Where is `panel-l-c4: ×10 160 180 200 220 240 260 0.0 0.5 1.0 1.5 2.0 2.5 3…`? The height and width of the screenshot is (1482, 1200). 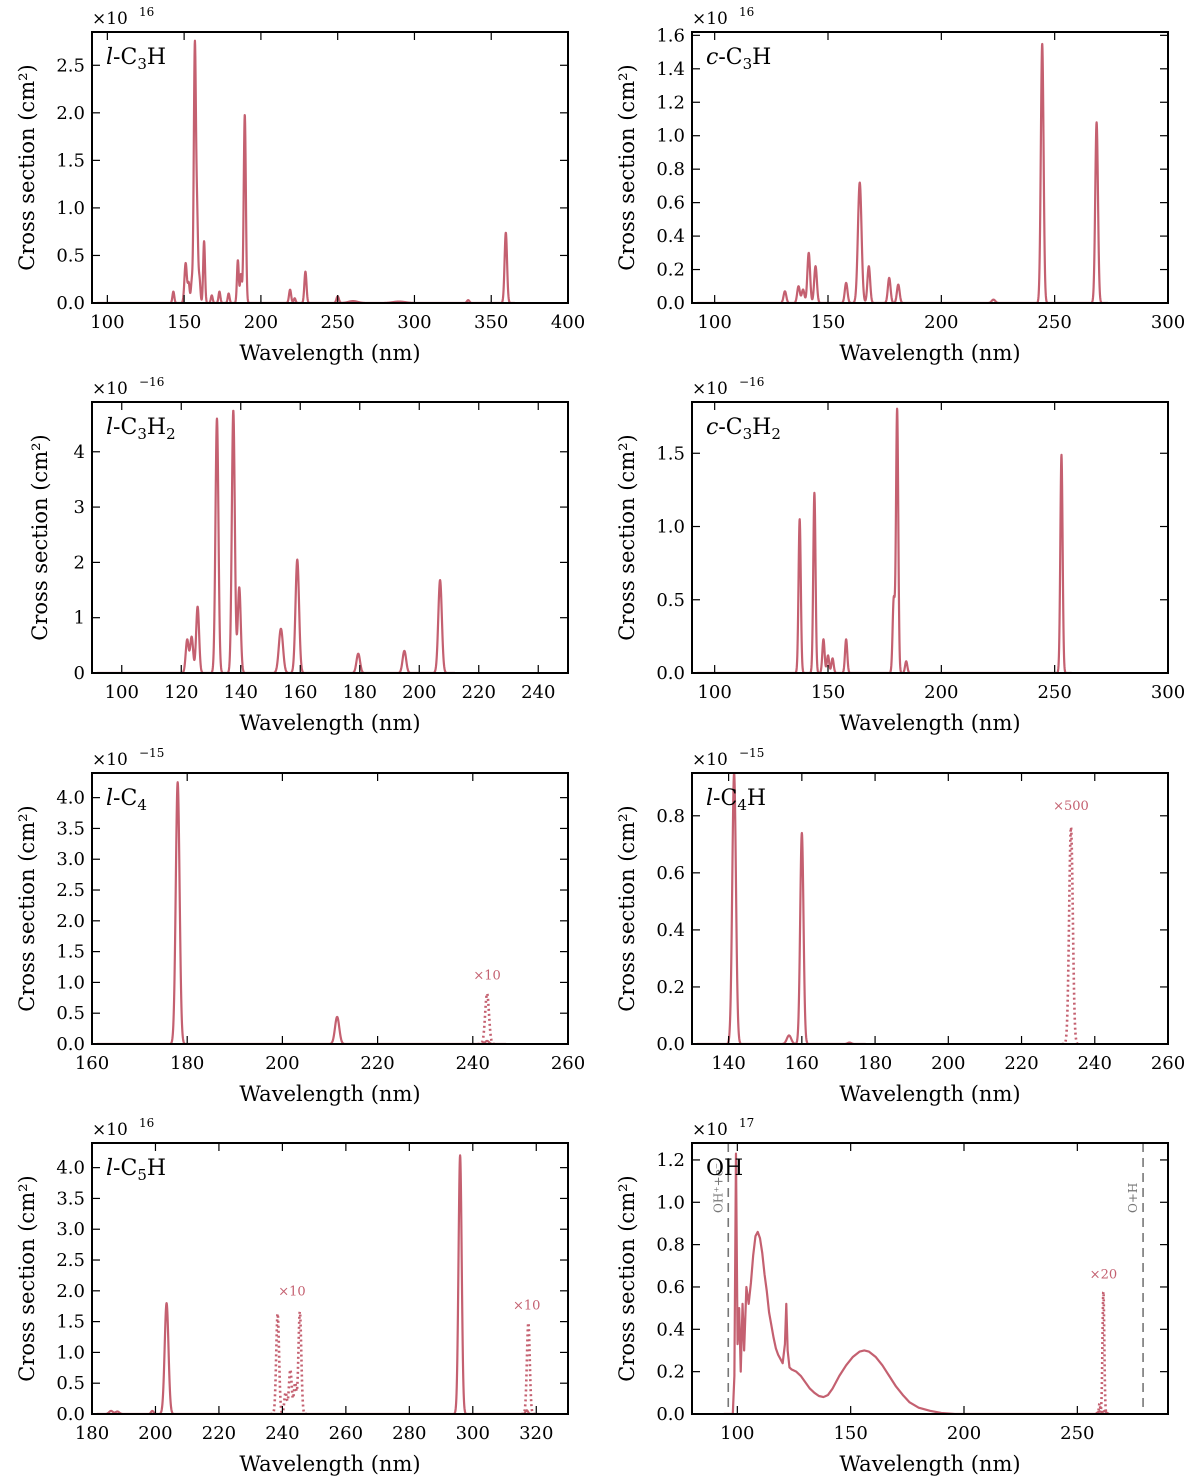
panel-l-c4: ×10 160 180 200 220 240 260 0.0 0.5 1.0 1.5 2.0 2.5 3… is located at coordinates (300, 926).